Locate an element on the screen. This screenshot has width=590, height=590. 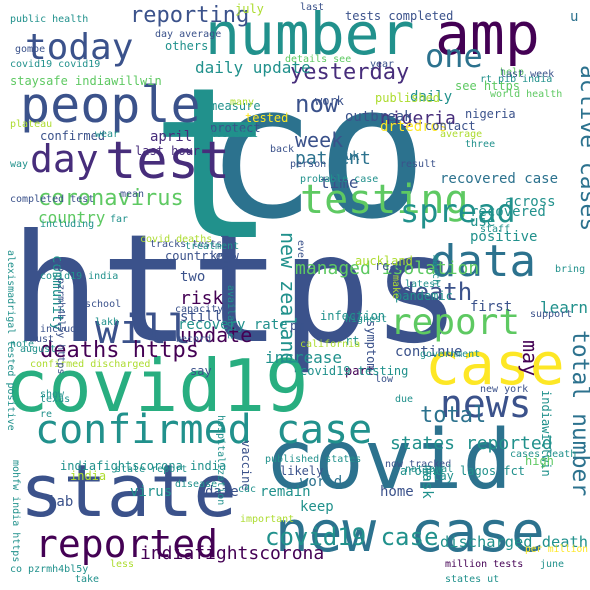
cloud-word: learn is located at coordinates (564, 307).